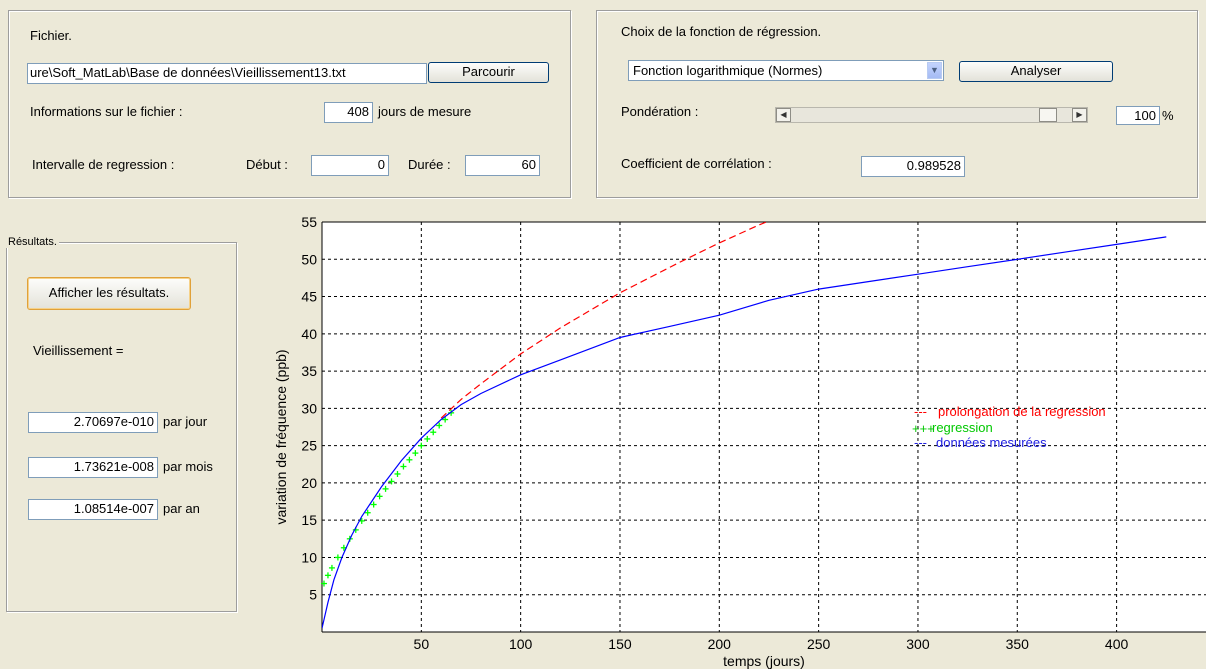 The height and width of the screenshot is (669, 1206). What do you see at coordinates (488, 72) in the screenshot?
I see `browse-button: Parcourir` at bounding box center [488, 72].